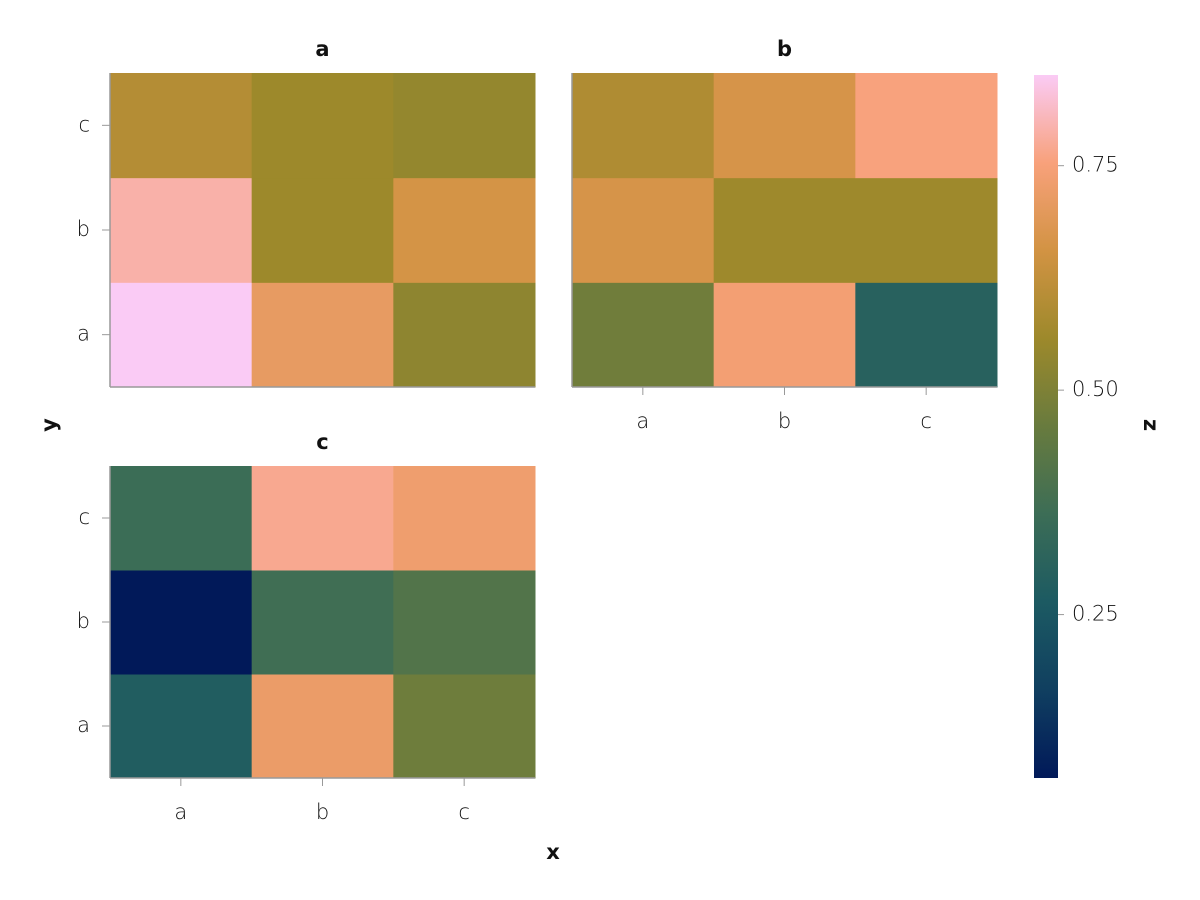  What do you see at coordinates (1095, 389) in the screenshot?
I see `colorbar-tick-label: 0.50` at bounding box center [1095, 389].